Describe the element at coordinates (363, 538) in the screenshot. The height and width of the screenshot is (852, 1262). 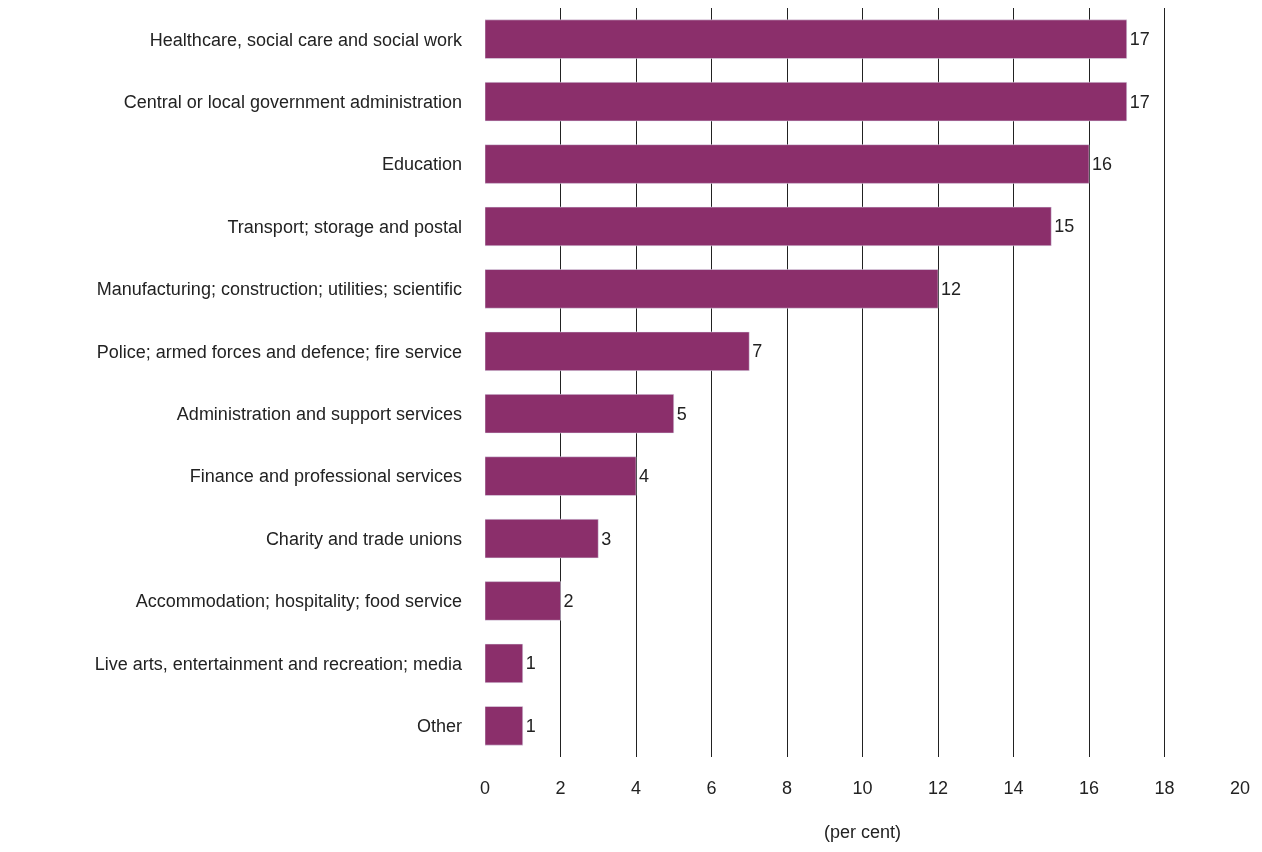
I see `y-tick-label: Charity and trade unions` at that location.